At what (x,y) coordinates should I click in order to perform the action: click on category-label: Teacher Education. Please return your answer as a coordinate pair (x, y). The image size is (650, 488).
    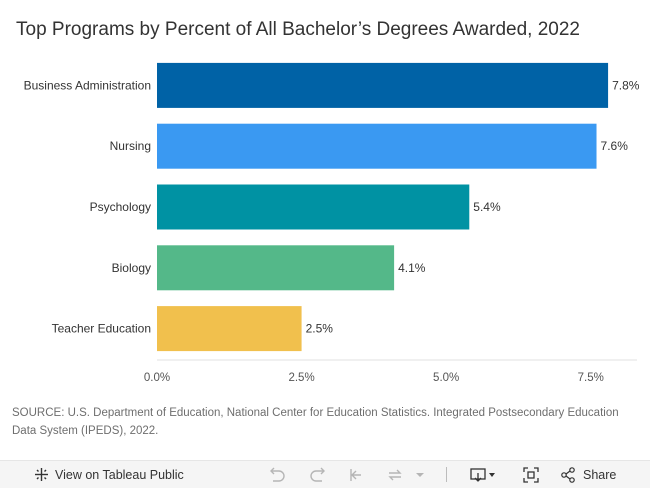
    Looking at the image, I should click on (101, 329).